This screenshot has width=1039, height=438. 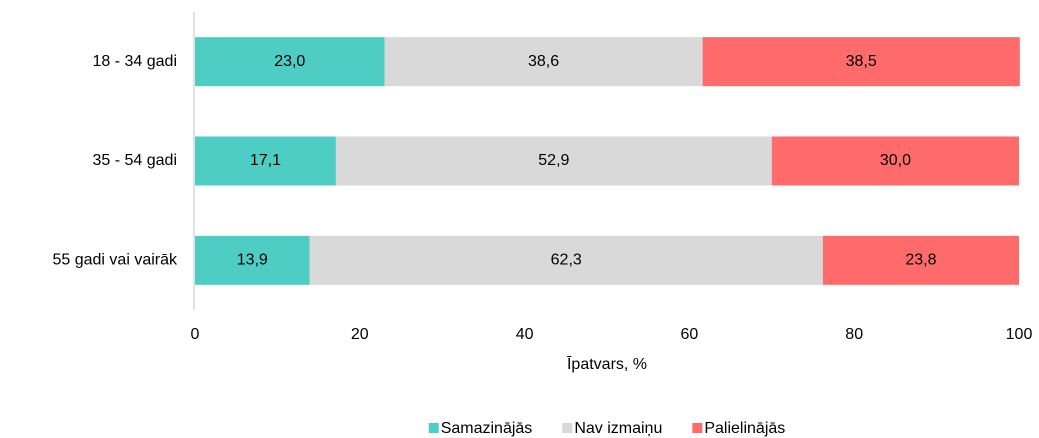 I want to click on y-tick-label: 35 - 54 gadi, so click(x=134, y=160).